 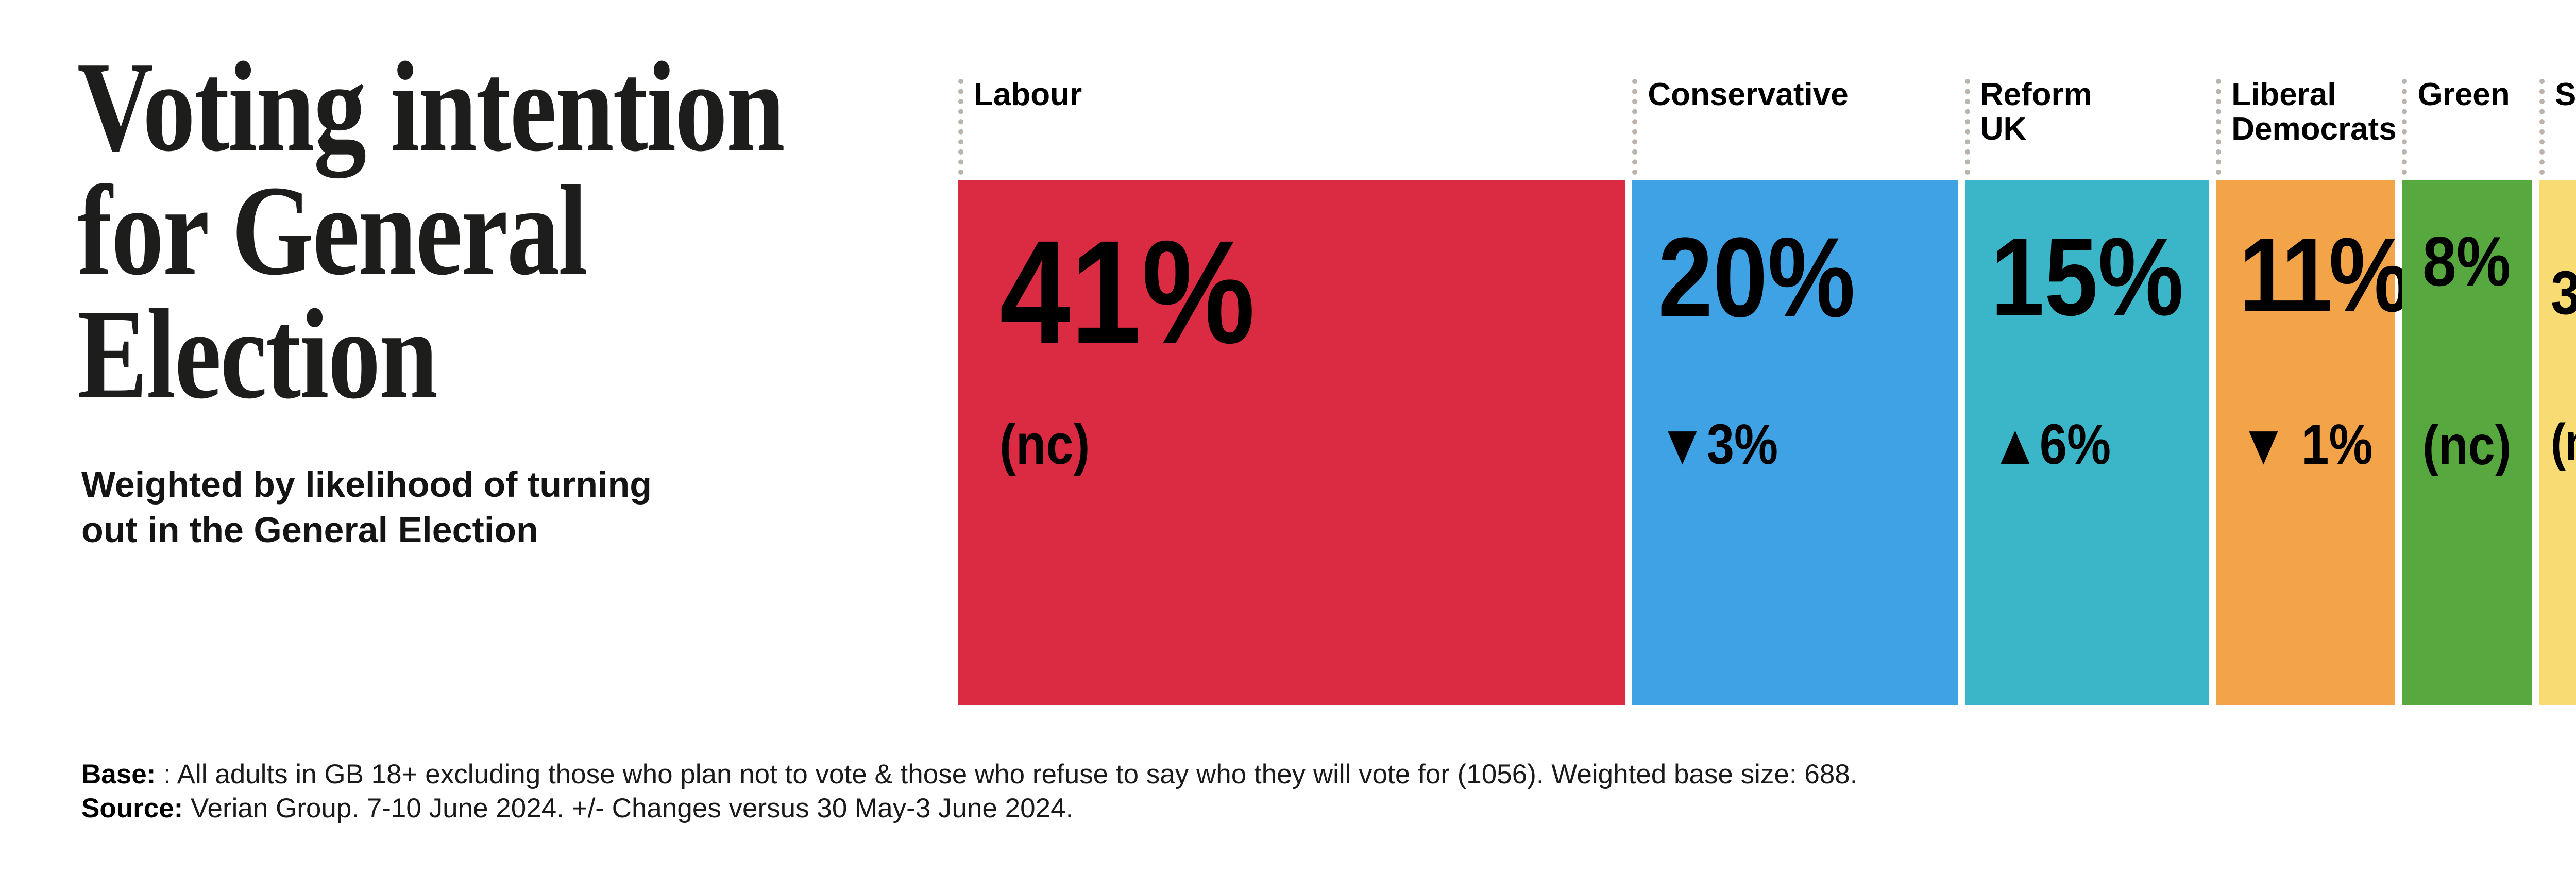 What do you see at coordinates (1291, 128) in the screenshot?
I see `bar-header-labour: Labour` at bounding box center [1291, 128].